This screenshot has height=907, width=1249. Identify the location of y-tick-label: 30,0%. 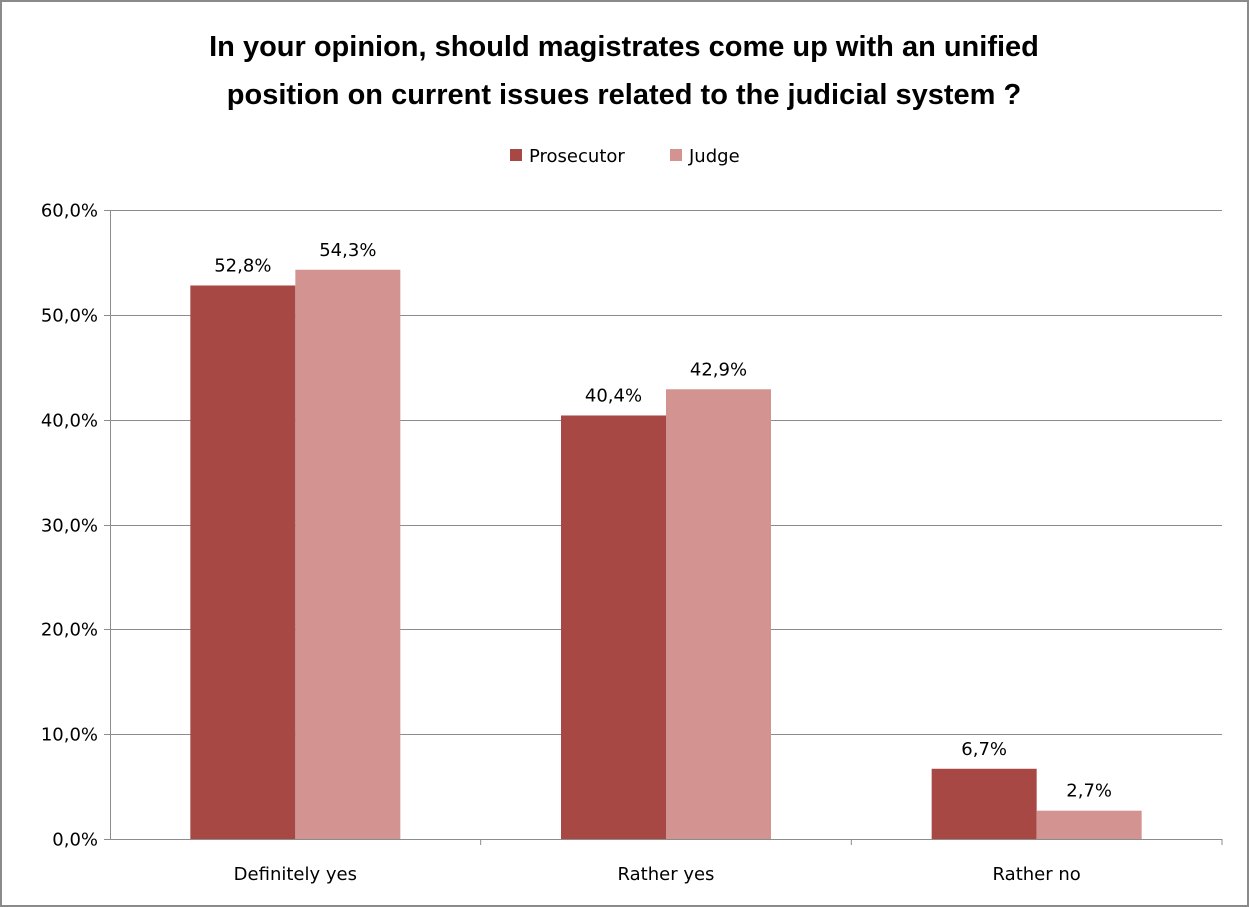
(69, 526).